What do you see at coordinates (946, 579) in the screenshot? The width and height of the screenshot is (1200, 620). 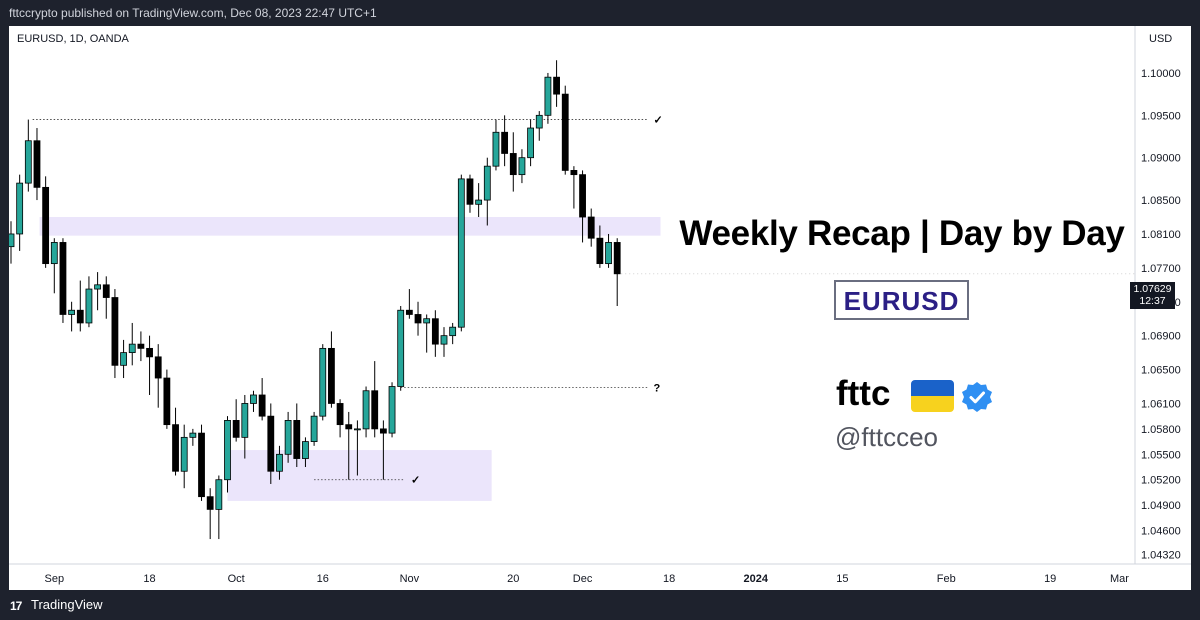 I see `time-tick: Feb` at bounding box center [946, 579].